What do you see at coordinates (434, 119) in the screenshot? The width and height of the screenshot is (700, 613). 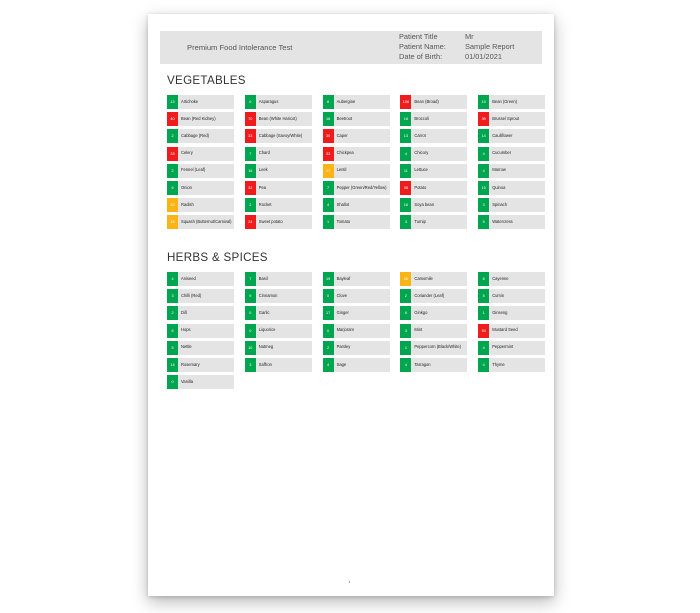 I see `food-item: 18 Broccoli` at bounding box center [434, 119].